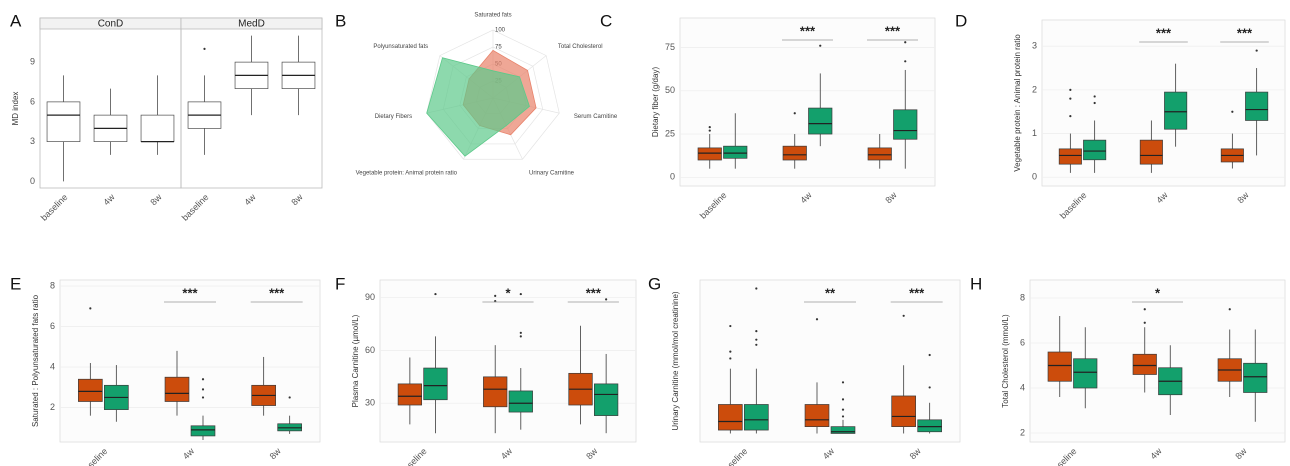 This screenshot has height=466, width=1290. Describe the element at coordinates (508, 292) in the screenshot. I see `significance-label: *` at that location.